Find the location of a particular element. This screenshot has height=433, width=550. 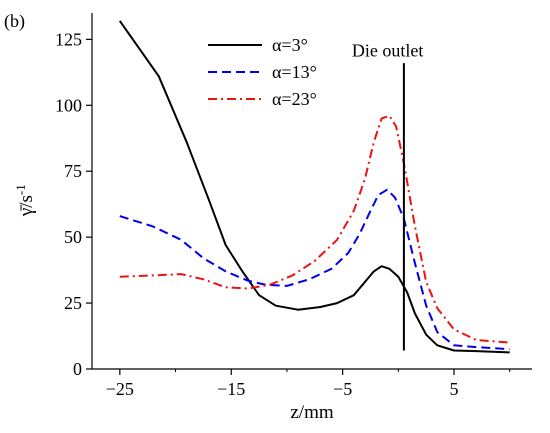

y-tick-label: 100 is located at coordinates (68, 105).